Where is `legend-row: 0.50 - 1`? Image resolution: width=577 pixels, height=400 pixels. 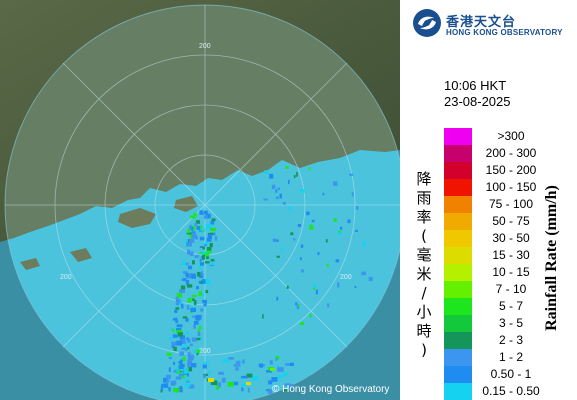 legend-row: 0.50 - 1 is located at coordinates (499, 374).